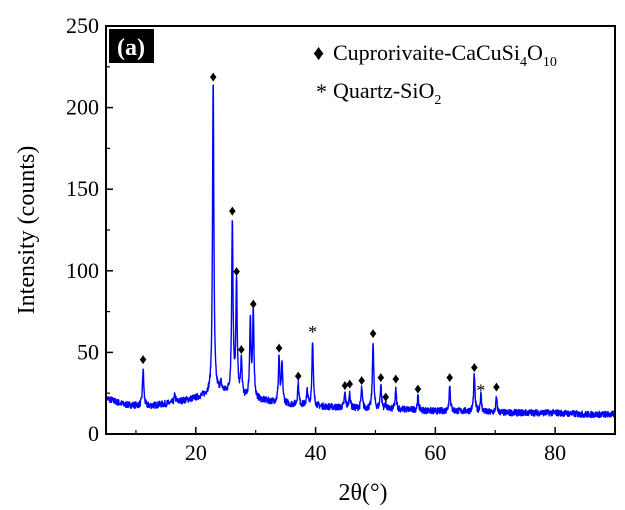 The image size is (625, 510). I want to click on y-tick-label: 100, so click(82, 270).